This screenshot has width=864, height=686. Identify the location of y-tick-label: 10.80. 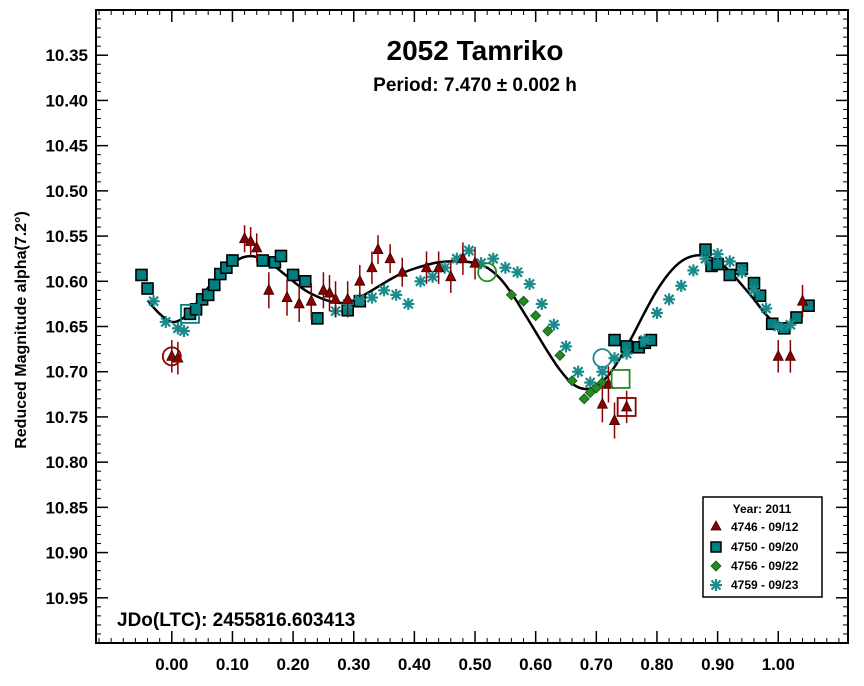
(66, 462).